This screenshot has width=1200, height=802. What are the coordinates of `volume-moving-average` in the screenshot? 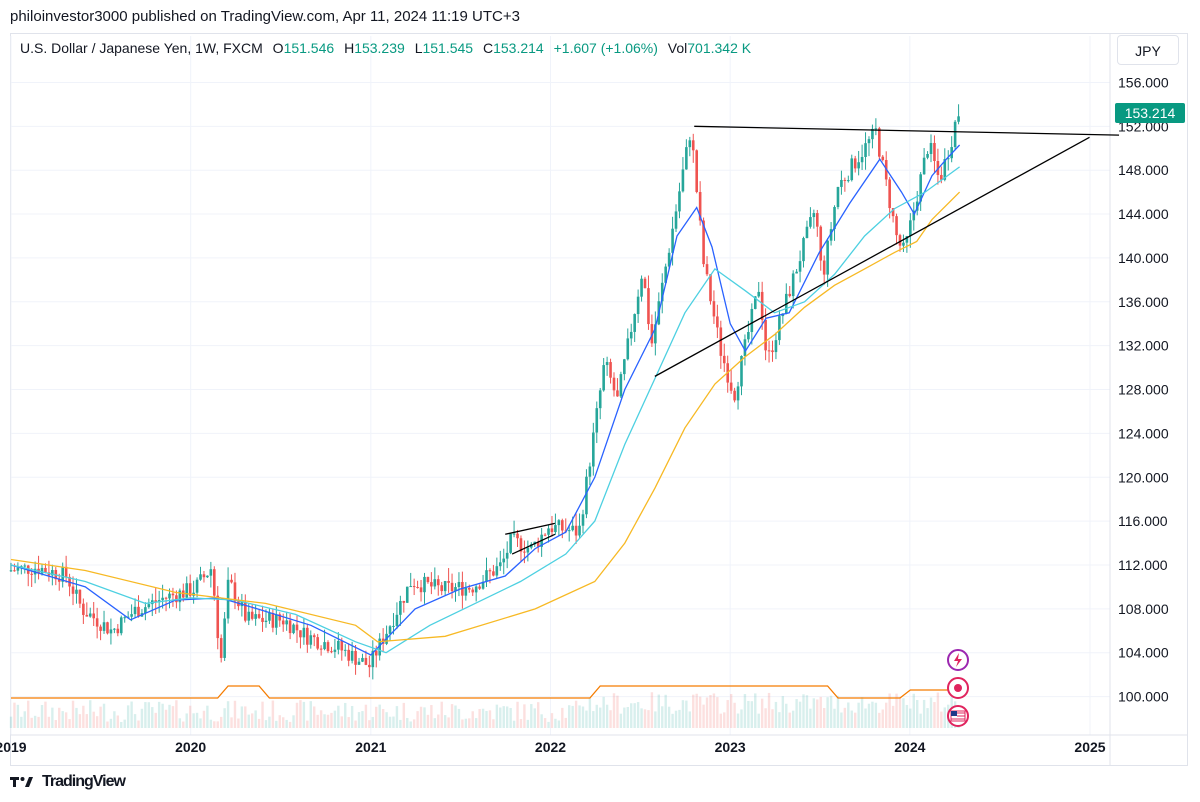 It's located at (481, 692).